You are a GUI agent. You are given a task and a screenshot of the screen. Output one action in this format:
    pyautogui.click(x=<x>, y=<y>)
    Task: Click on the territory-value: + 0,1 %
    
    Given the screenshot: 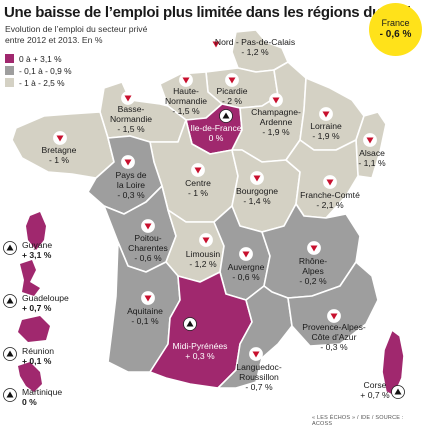 What is the action you would take?
    pyautogui.click(x=37, y=361)
    